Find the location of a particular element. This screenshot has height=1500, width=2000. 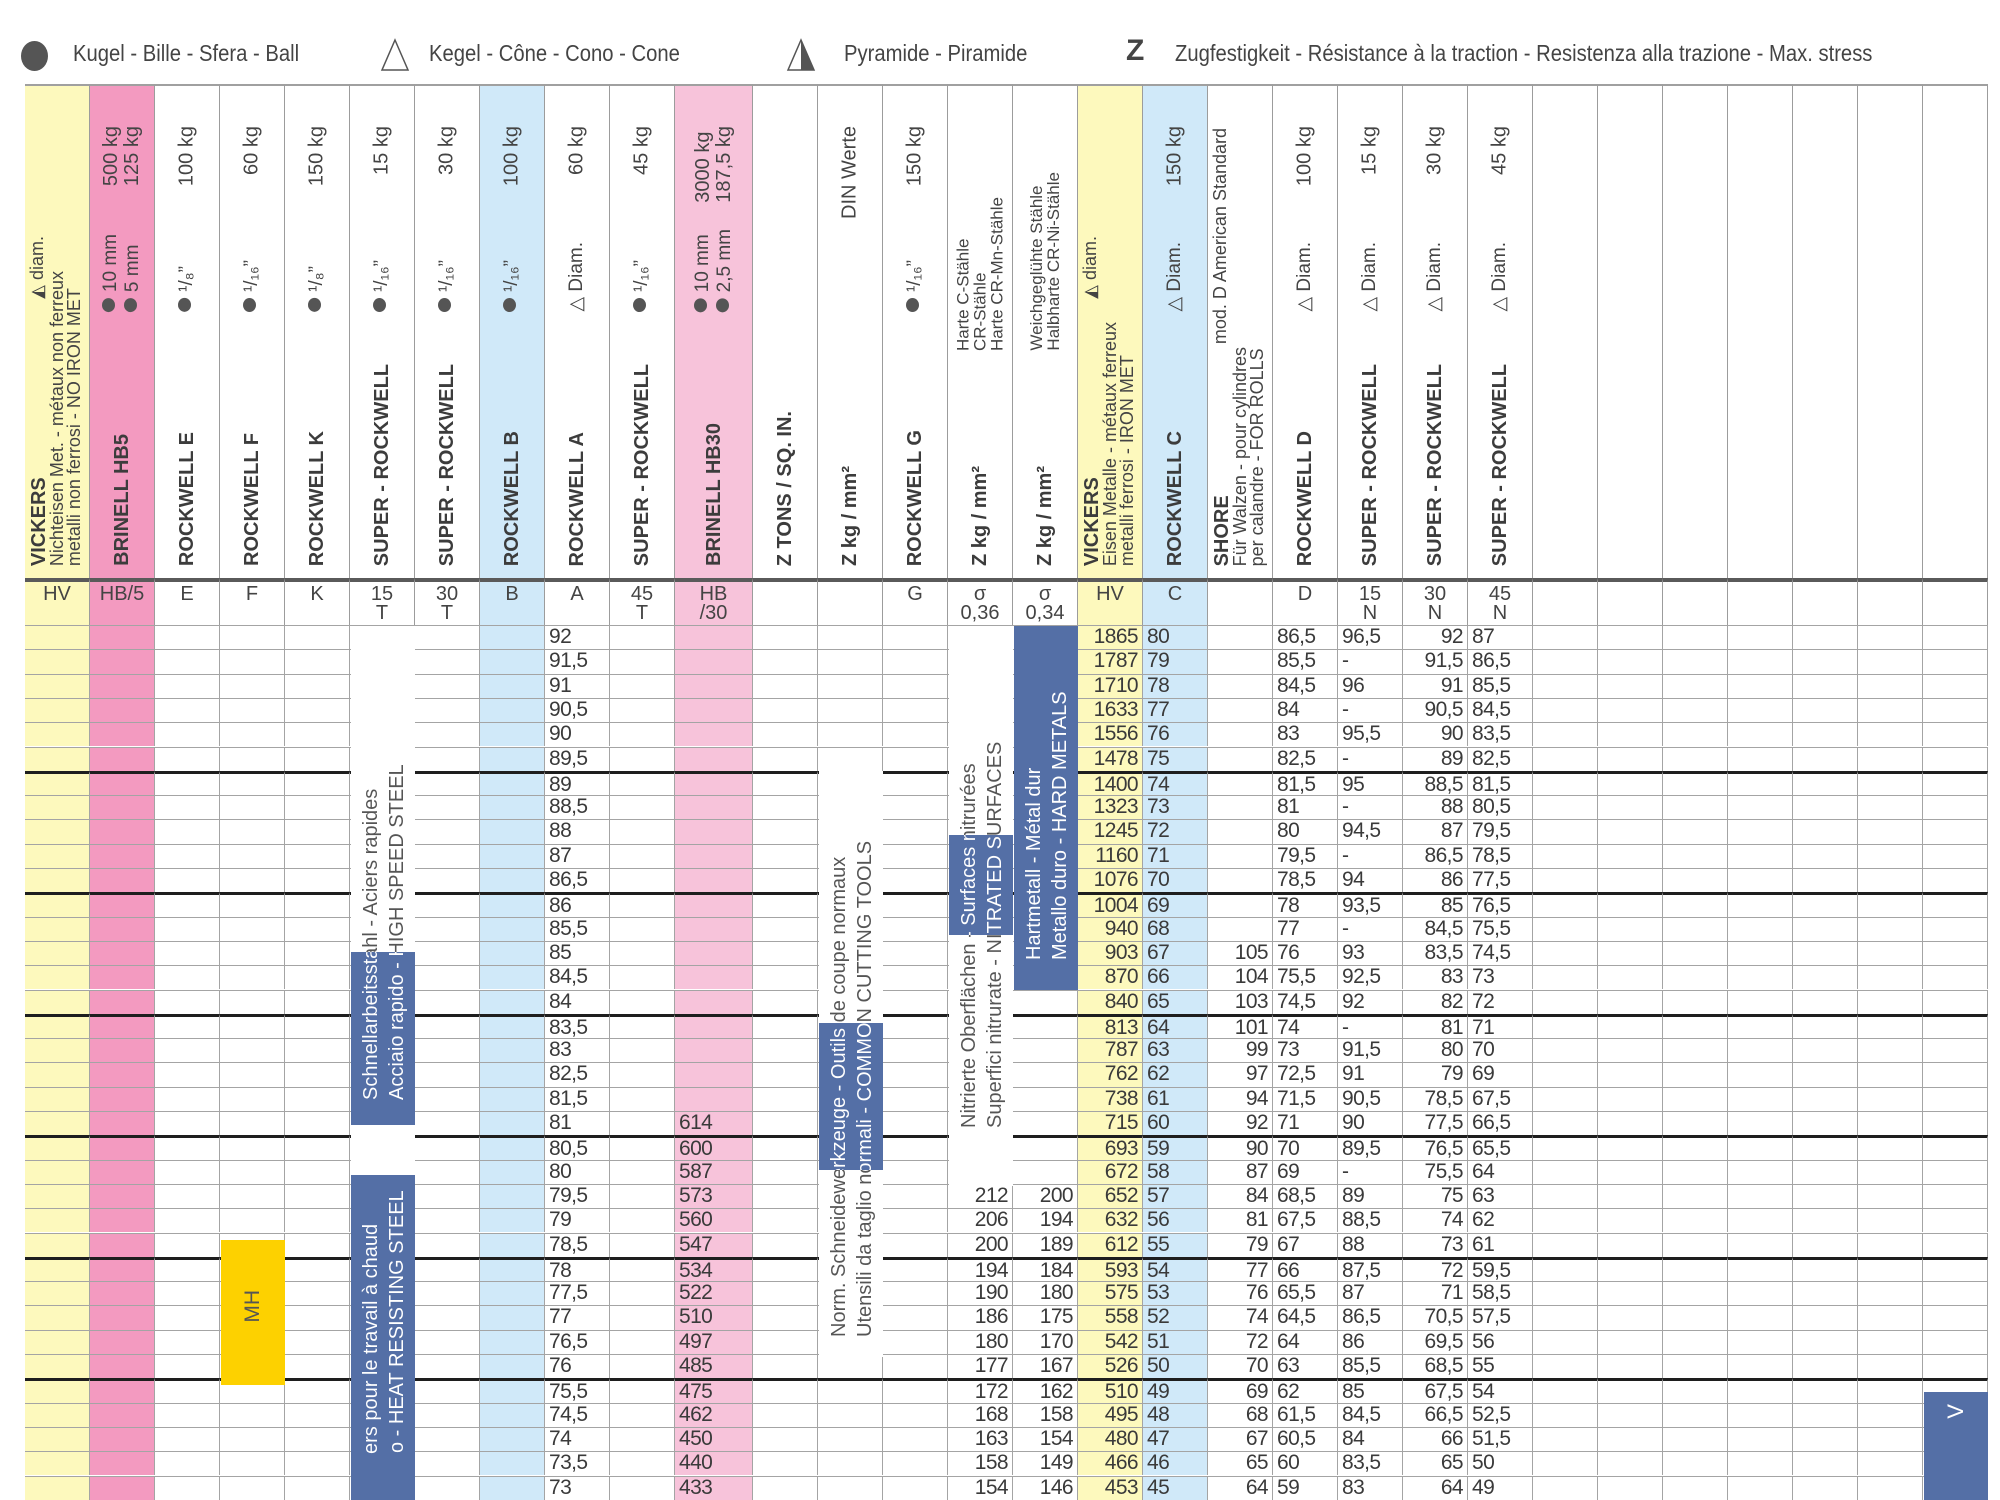

header-title: ROCKWELL F is located at coordinates (252, 499).